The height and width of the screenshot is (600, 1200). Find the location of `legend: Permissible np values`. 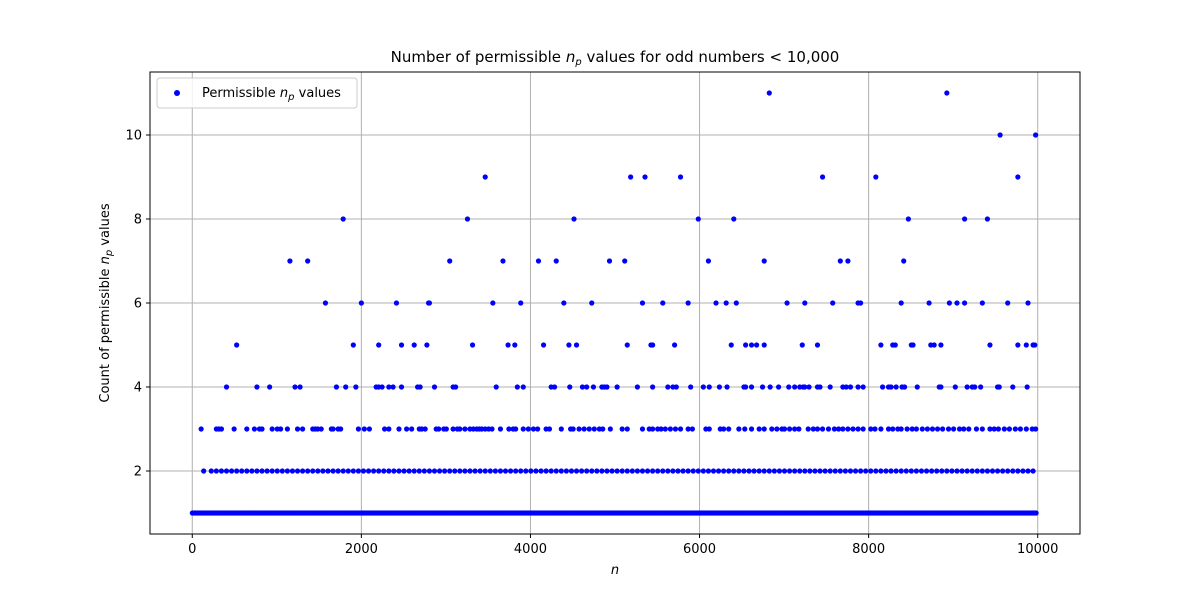

legend: Permissible np values is located at coordinates (257, 93).